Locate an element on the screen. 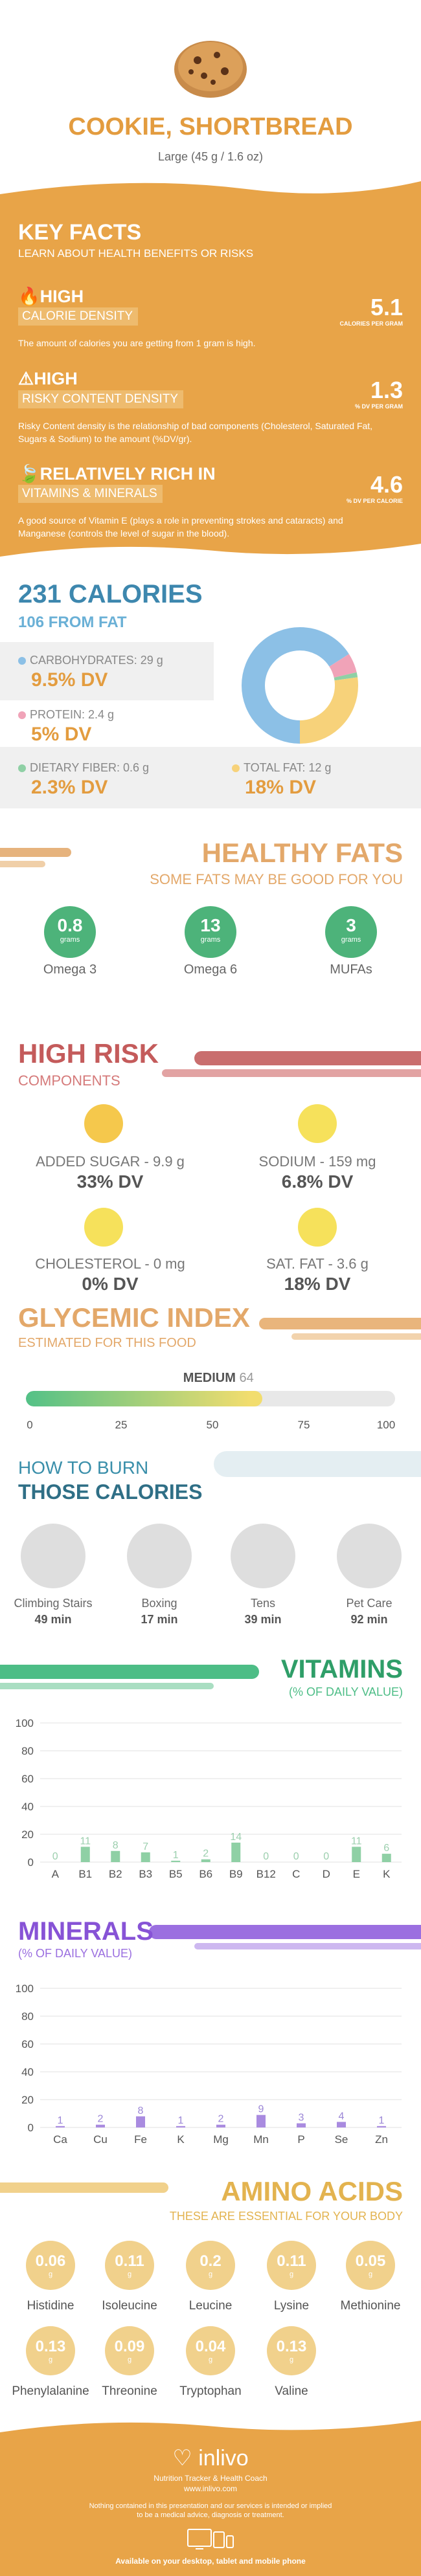  omega6-circle: 13 grams is located at coordinates (210, 932).